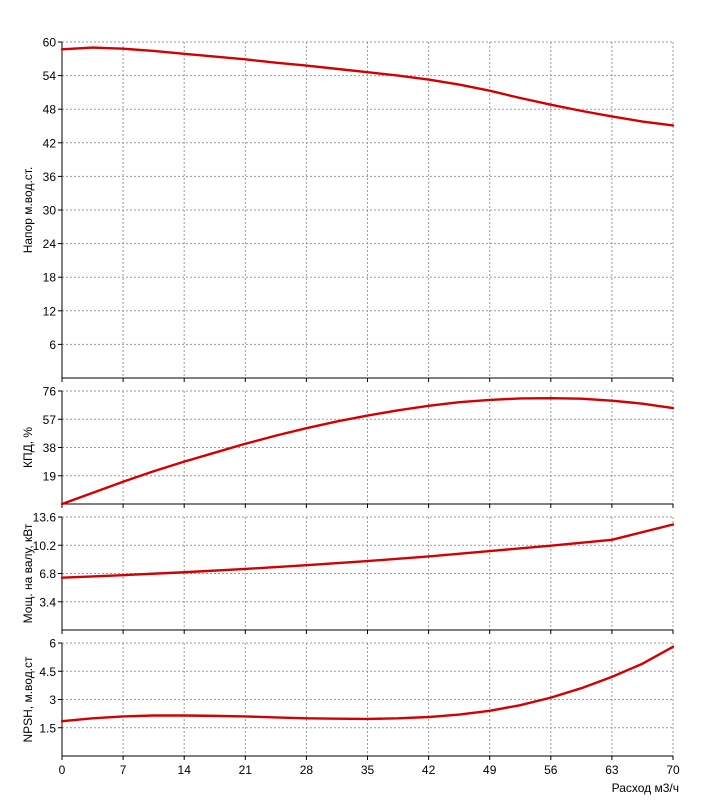  Describe the element at coordinates (50, 448) in the screenshot. I see `panel-2-ytick-label: 38` at that location.